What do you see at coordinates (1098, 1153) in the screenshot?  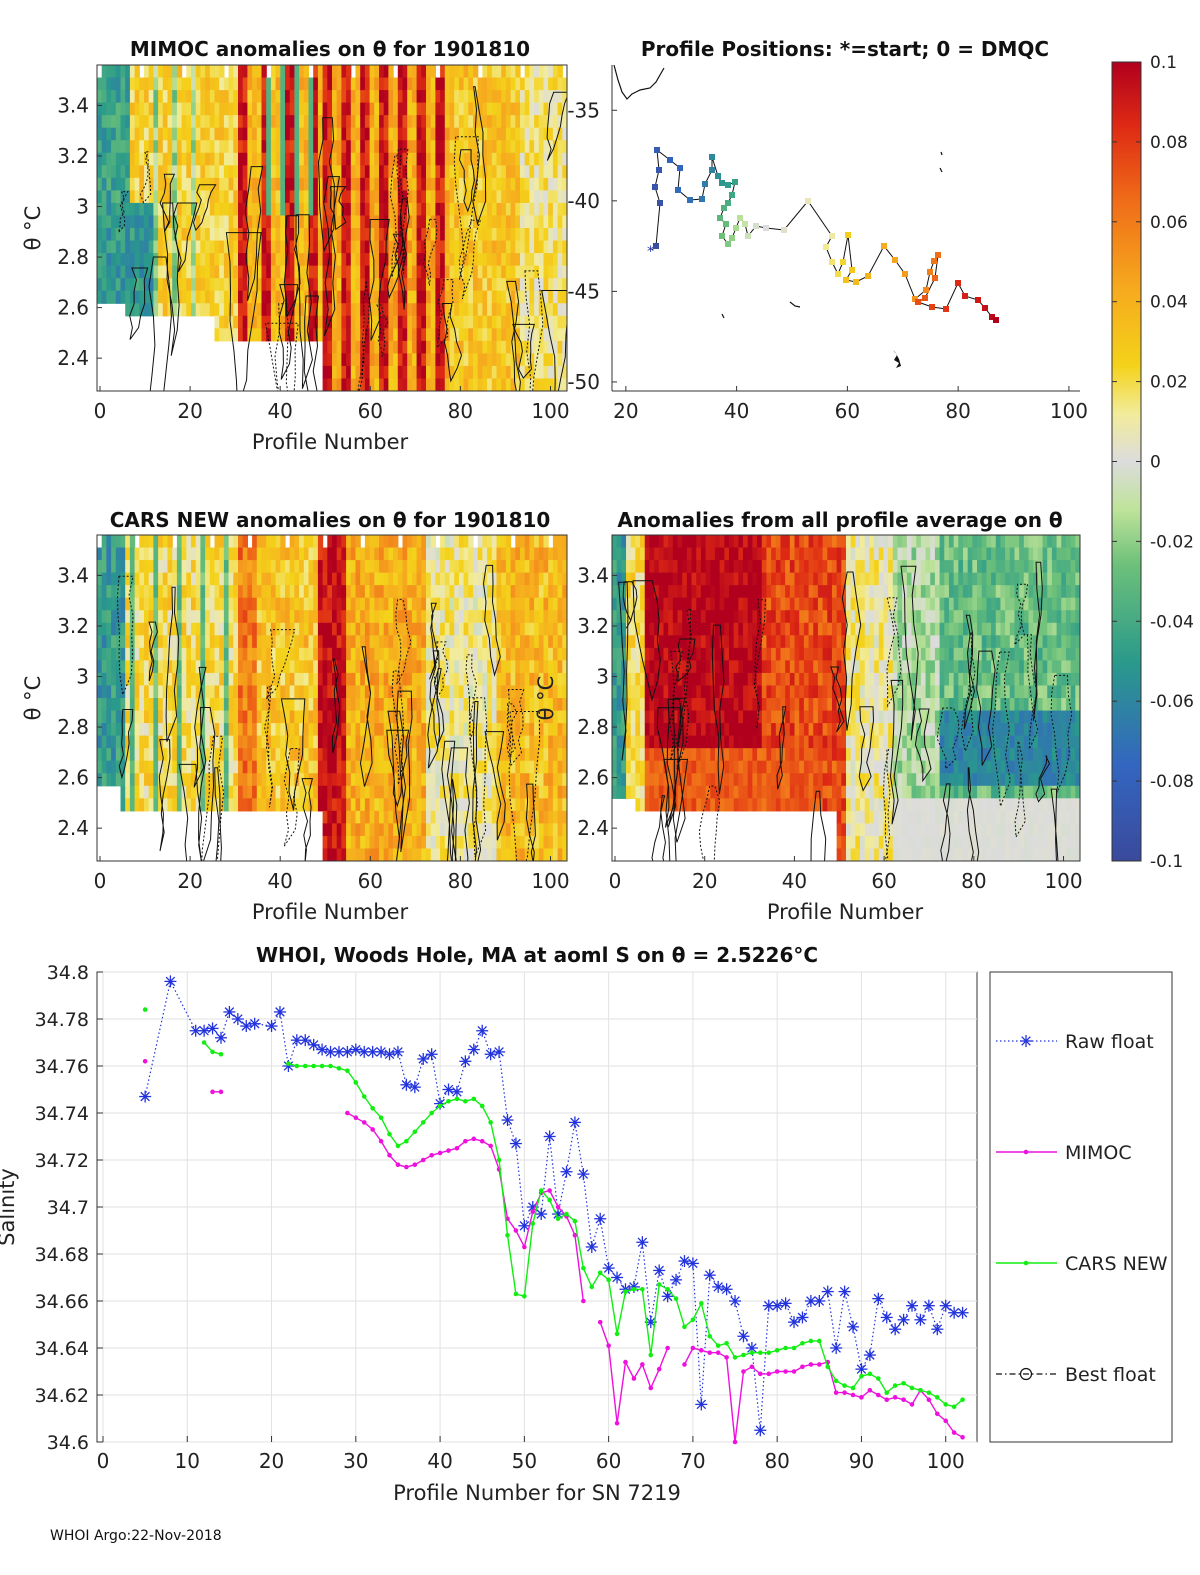 I see `legend-label: MIMOC` at bounding box center [1098, 1153].